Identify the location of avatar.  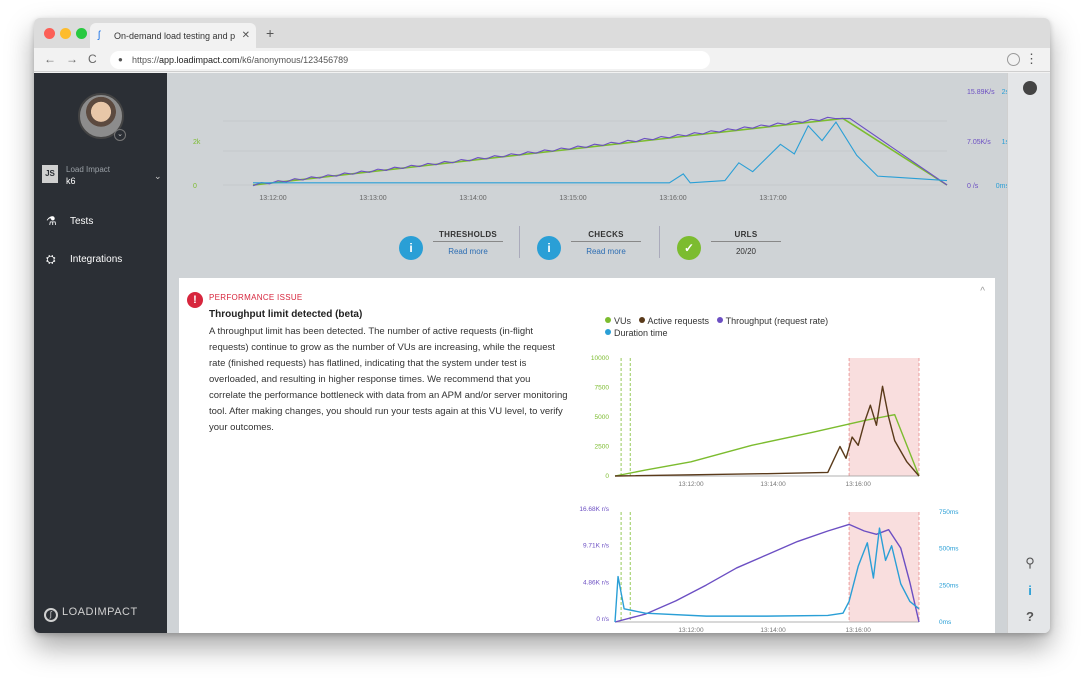
(101, 116).